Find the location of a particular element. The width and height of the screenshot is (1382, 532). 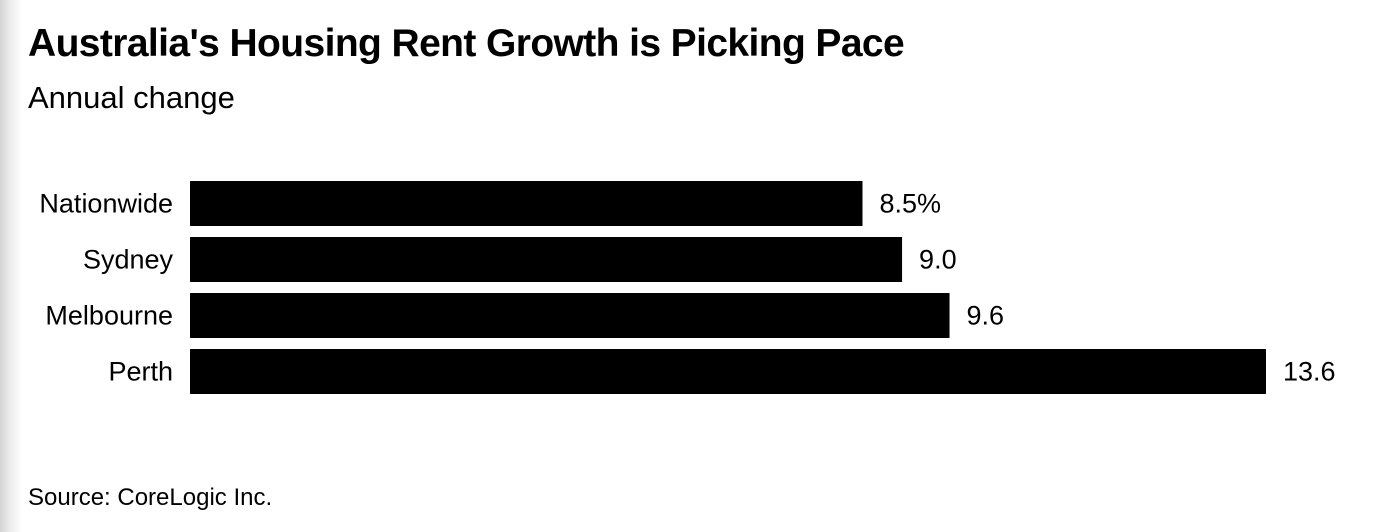

category-label-sydney: Sydney is located at coordinates (128, 260).